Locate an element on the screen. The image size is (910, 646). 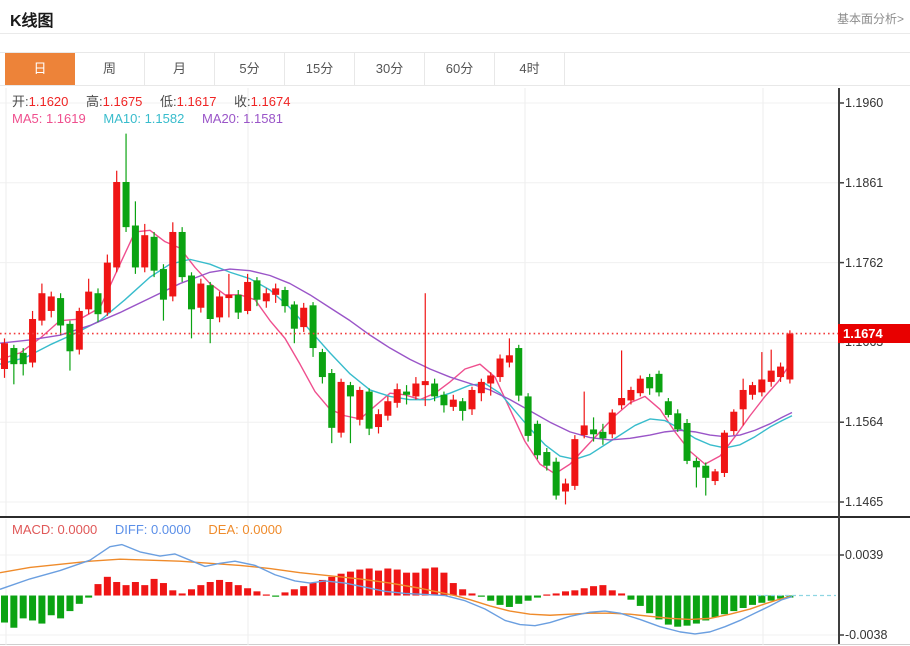
fundamental-analysis-link: 基本面分析> is located at coordinates (870, 19).